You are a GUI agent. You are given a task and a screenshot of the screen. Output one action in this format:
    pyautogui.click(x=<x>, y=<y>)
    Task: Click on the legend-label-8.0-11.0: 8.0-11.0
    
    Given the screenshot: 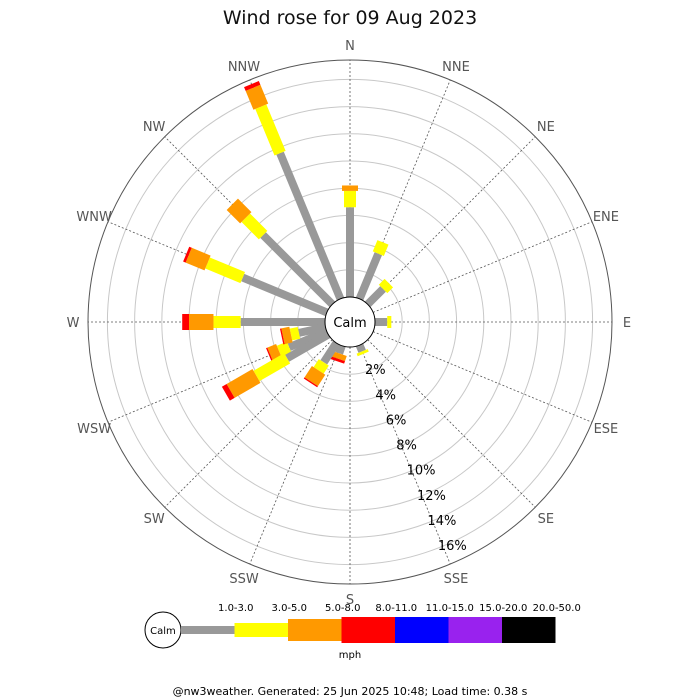 What is the action you would take?
    pyautogui.click(x=396, y=608)
    